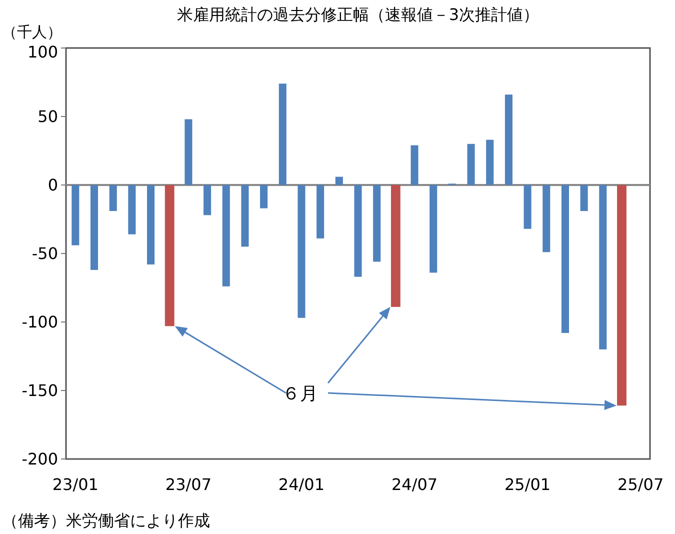  Describe the element at coordinates (48, 116) in the screenshot. I see `y-tick-label: 50` at that location.